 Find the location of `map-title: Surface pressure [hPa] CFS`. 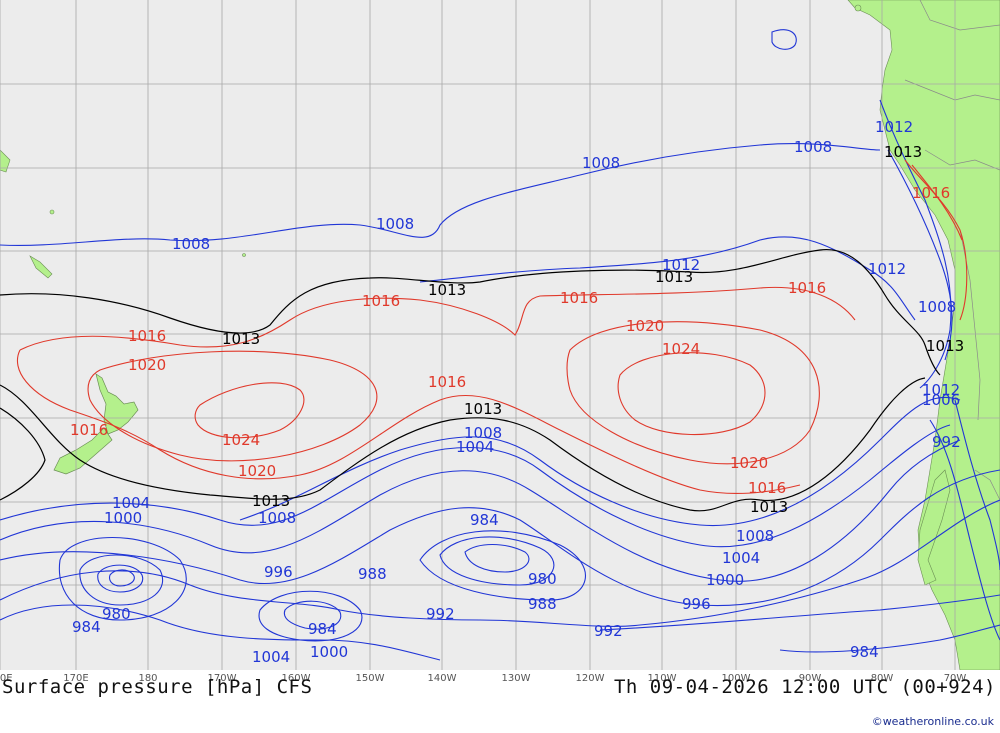

map-title: Surface pressure [hPa] CFS is located at coordinates (157, 687).